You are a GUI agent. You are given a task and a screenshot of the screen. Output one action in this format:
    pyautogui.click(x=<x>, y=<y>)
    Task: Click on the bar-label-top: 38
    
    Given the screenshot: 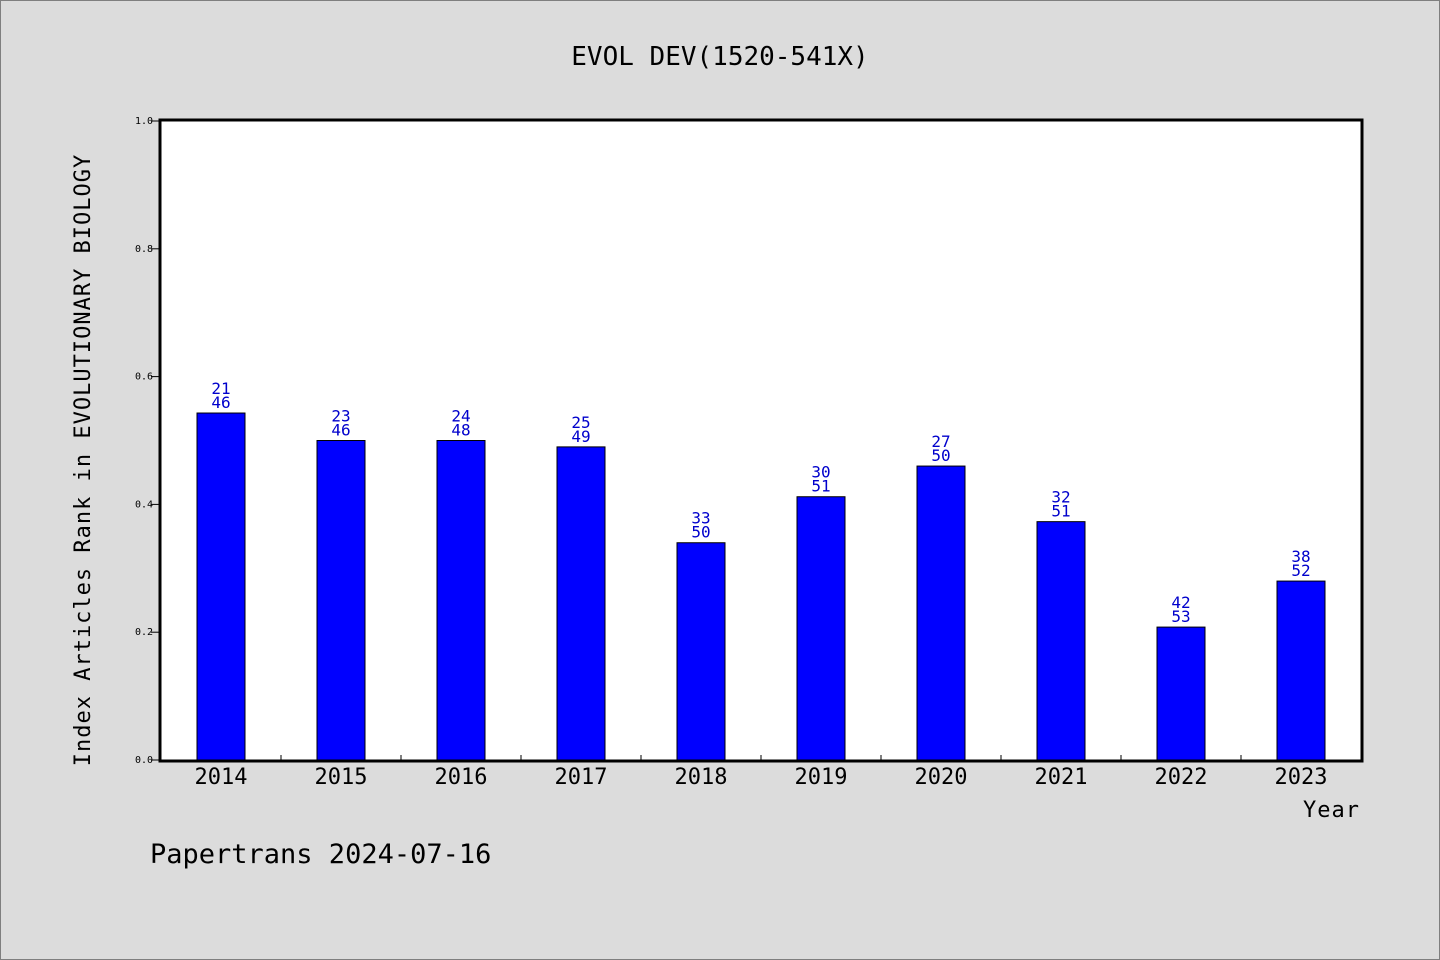 What is the action you would take?
    pyautogui.click(x=1300, y=556)
    